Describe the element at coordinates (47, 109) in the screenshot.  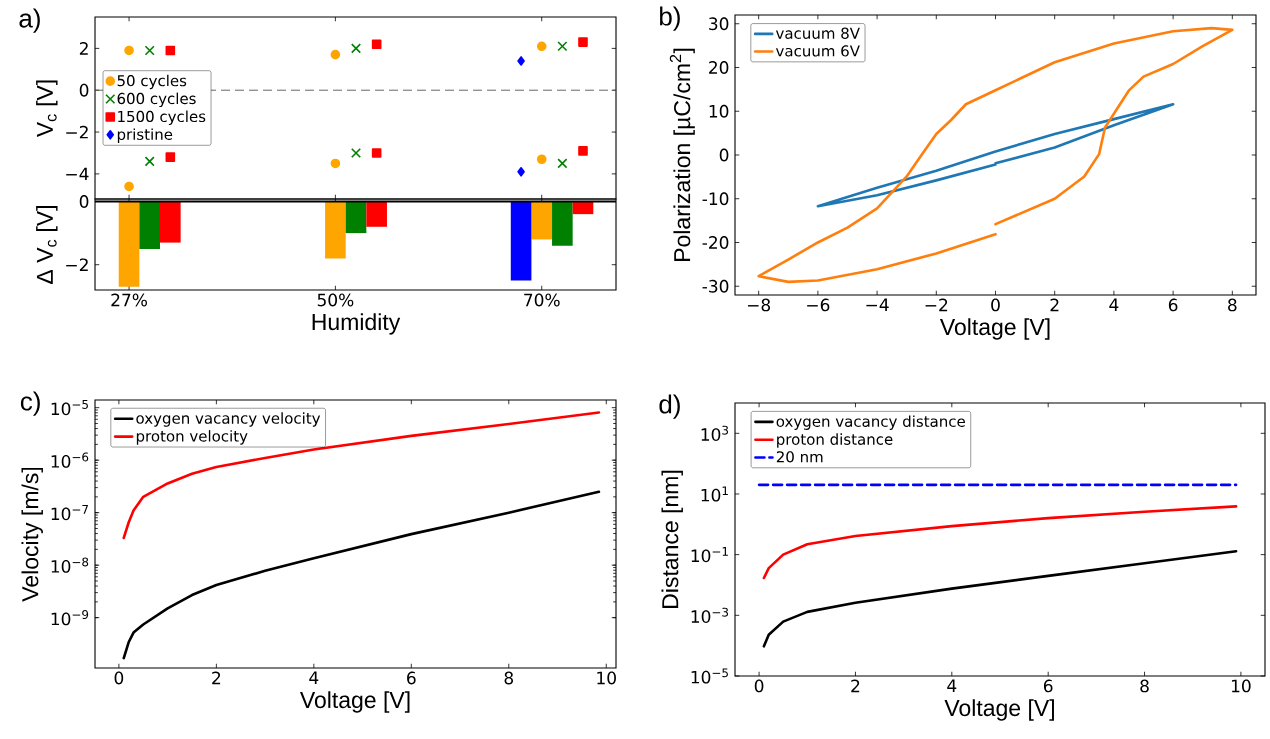
I see `y-axis-title: V$_{c}$ [V]` at that location.